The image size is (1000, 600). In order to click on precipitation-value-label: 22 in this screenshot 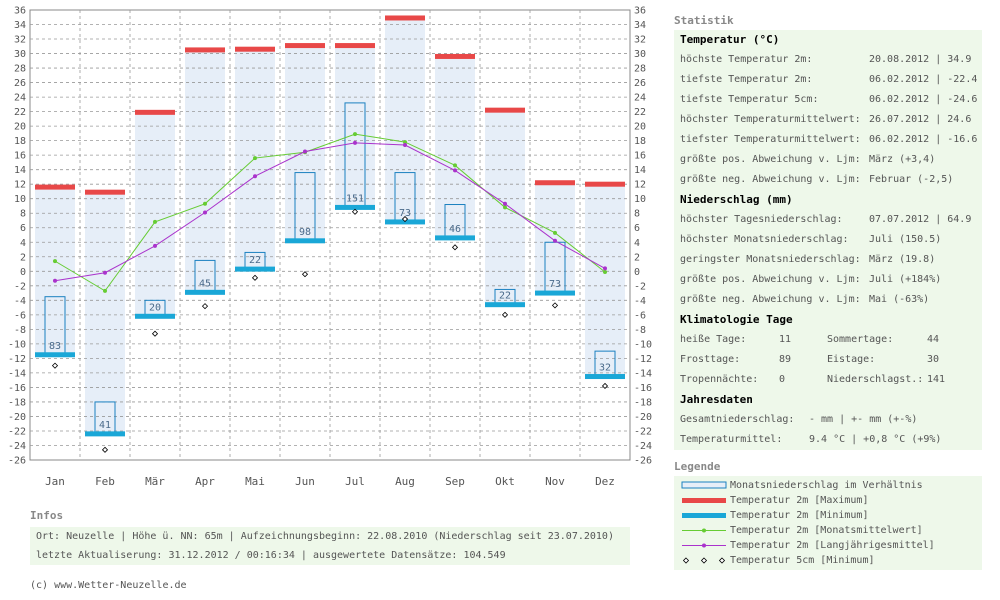, I will do `click(505, 296)`.